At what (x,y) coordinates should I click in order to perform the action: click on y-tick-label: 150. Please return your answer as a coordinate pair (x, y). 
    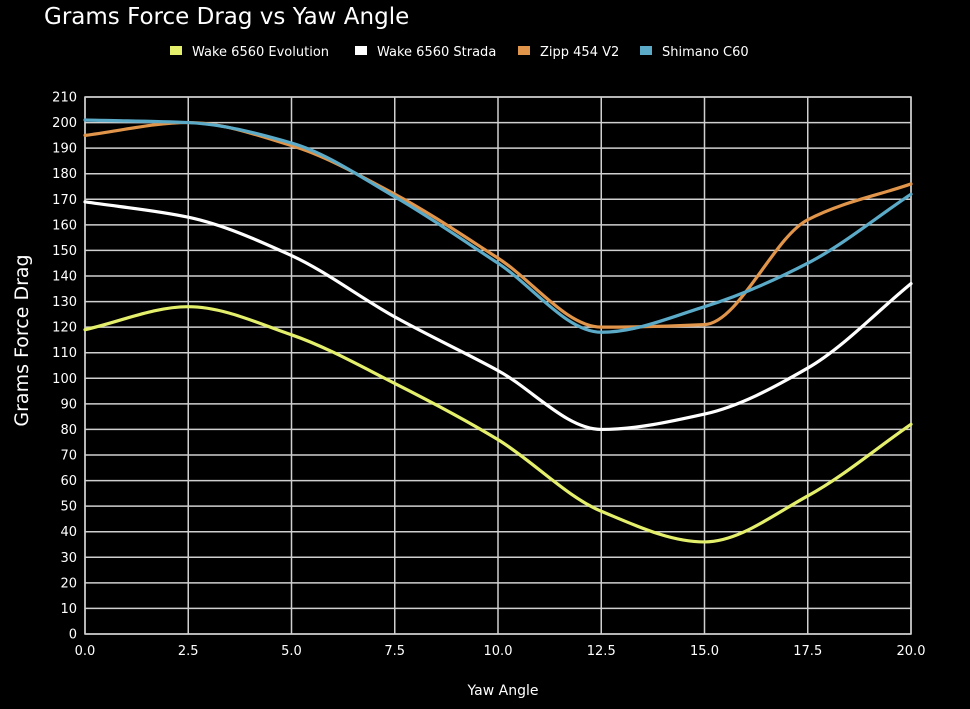
    Looking at the image, I should click on (64, 251).